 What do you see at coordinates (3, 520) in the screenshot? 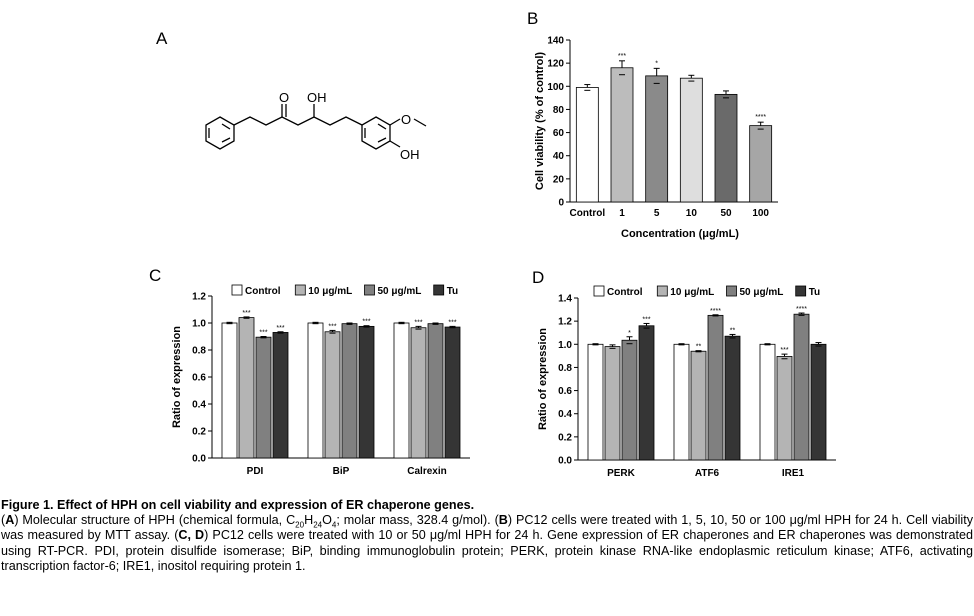
I see `caption-text: (` at bounding box center [3, 520].